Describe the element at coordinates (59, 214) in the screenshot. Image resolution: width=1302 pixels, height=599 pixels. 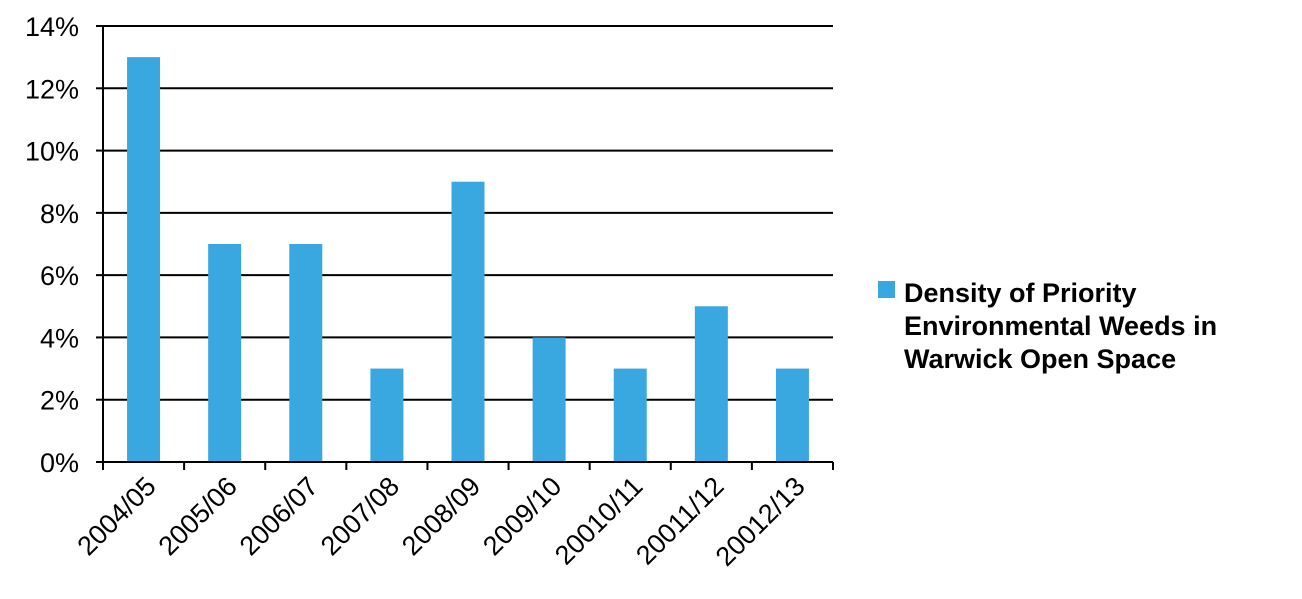
I see `y-tick-label: 8%` at that location.